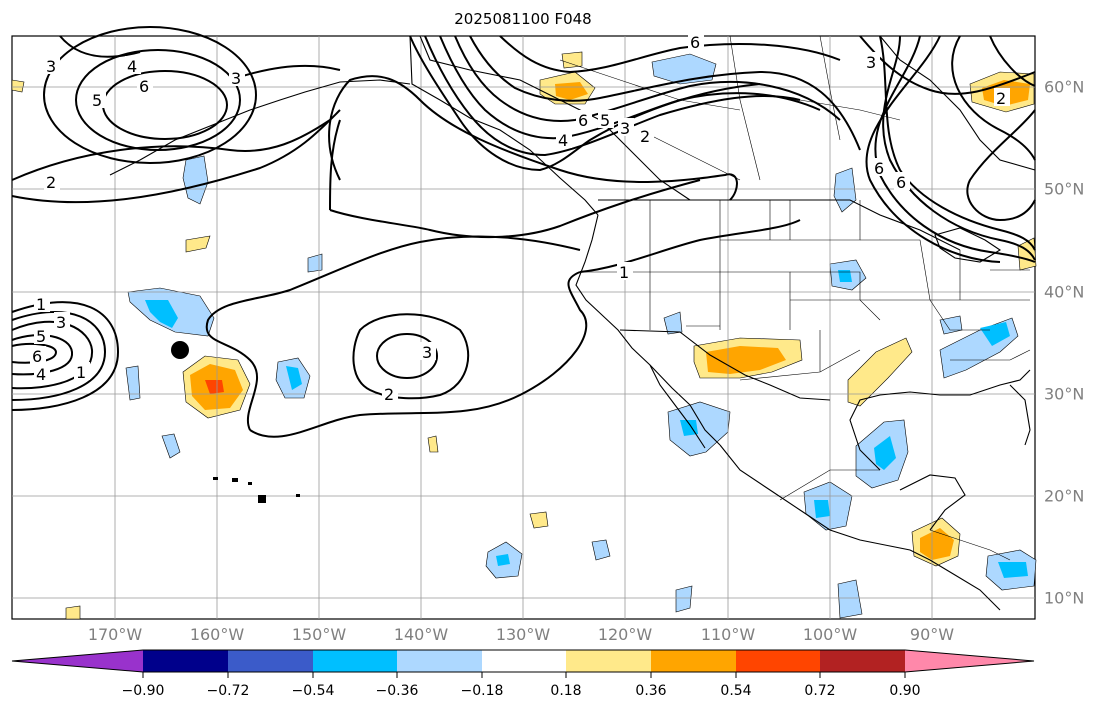 This screenshot has height=712, width=1105. Describe the element at coordinates (256, 490) in the screenshot. I see `pacific-islands` at that location.